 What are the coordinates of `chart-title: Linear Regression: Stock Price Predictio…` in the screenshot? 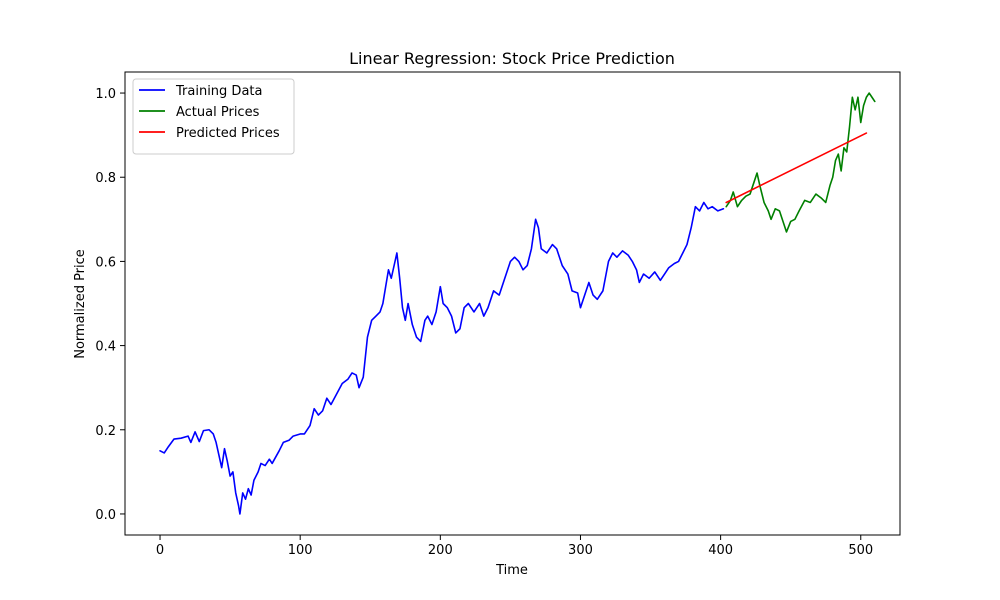 It's located at (512, 58).